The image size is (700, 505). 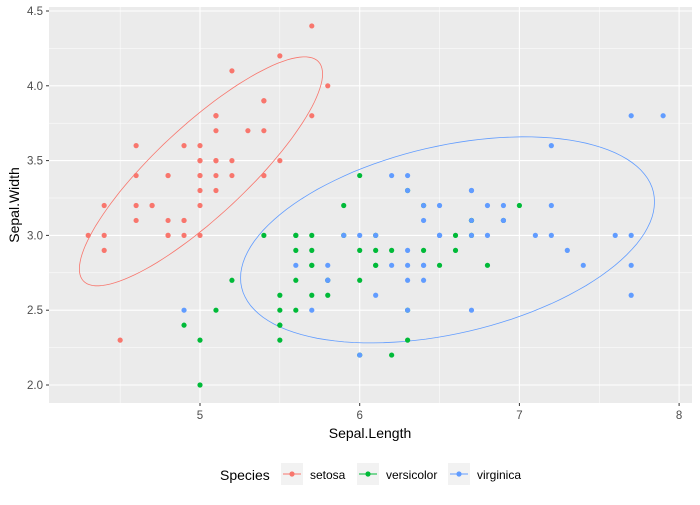 What do you see at coordinates (245, 475) in the screenshot?
I see `legend-title: Species` at bounding box center [245, 475].